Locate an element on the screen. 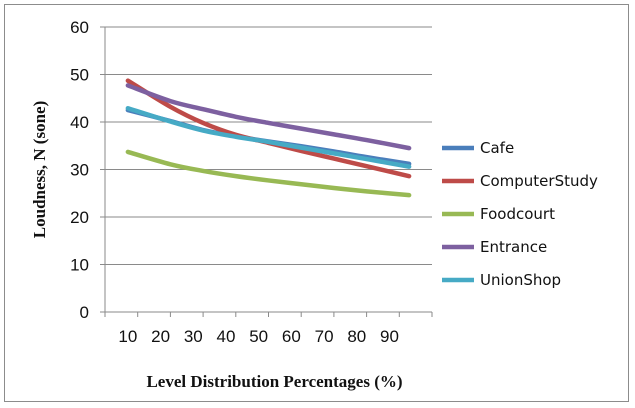 Image resolution: width=635 pixels, height=408 pixels. legend-label-foodcourt: Foodcourt is located at coordinates (517, 214).